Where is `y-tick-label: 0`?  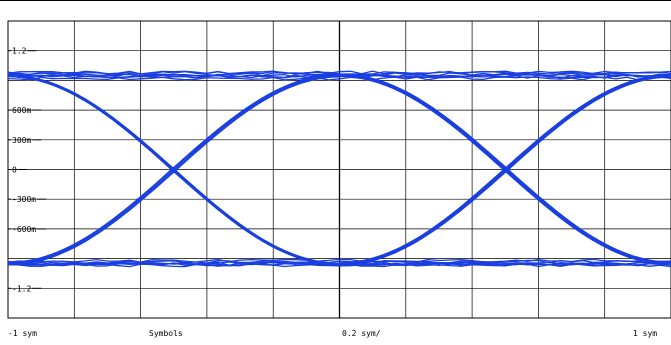 y-tick-label: 0 is located at coordinates (14, 170).